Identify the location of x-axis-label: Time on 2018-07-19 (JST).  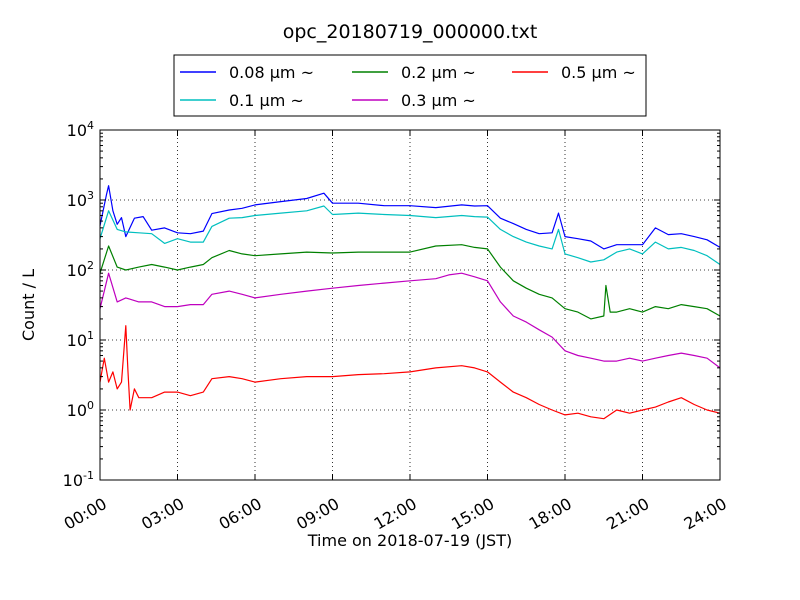
(409, 540).